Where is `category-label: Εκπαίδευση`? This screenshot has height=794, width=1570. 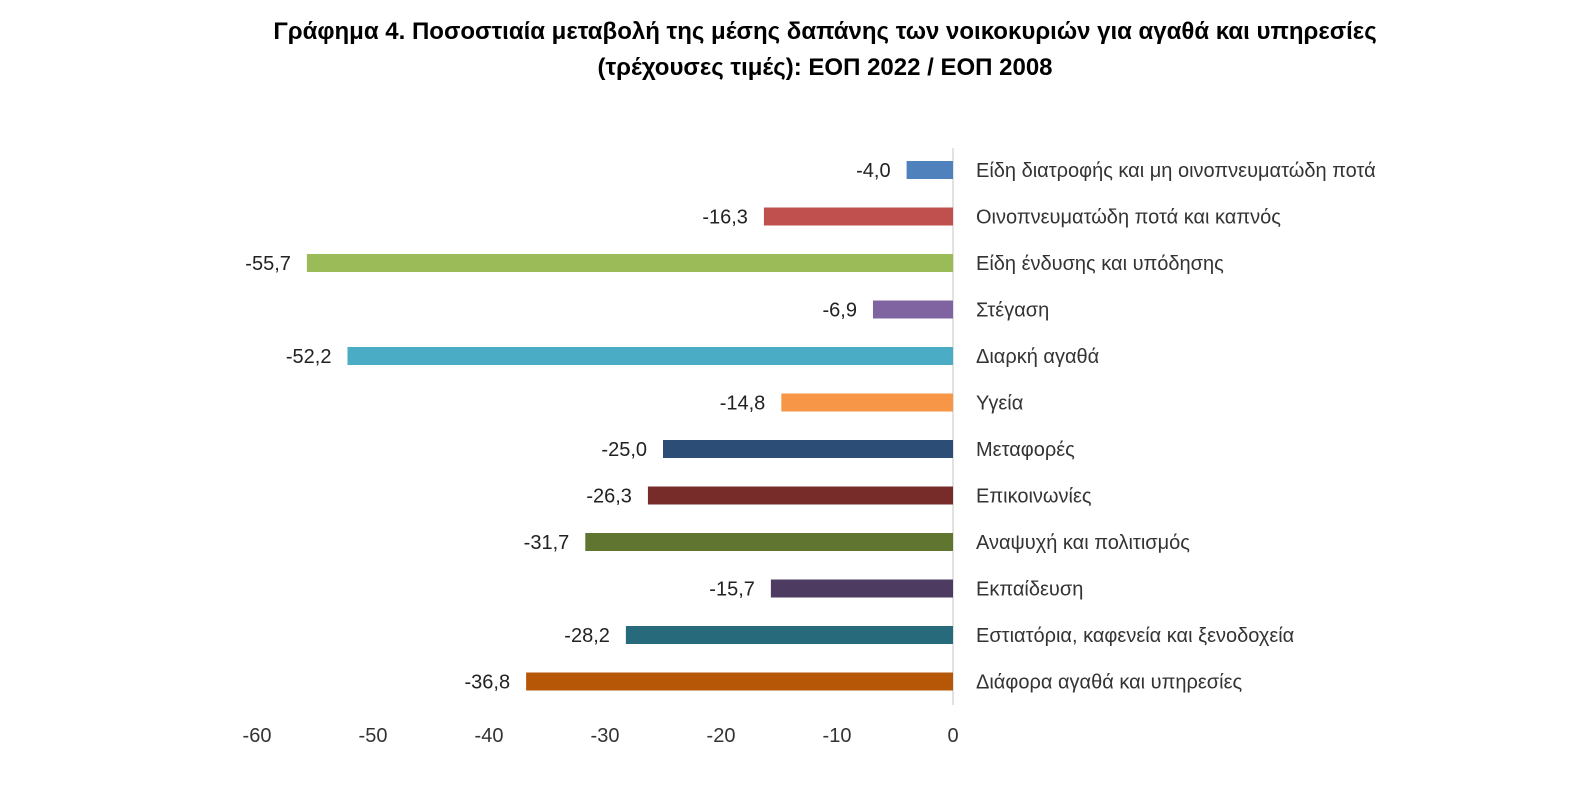 category-label: Εκπαίδευση is located at coordinates (1029, 590).